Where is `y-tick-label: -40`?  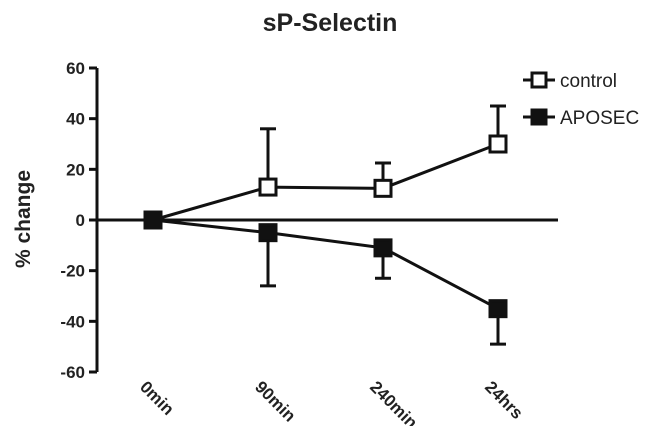 y-tick-label: -40 is located at coordinates (72, 321).